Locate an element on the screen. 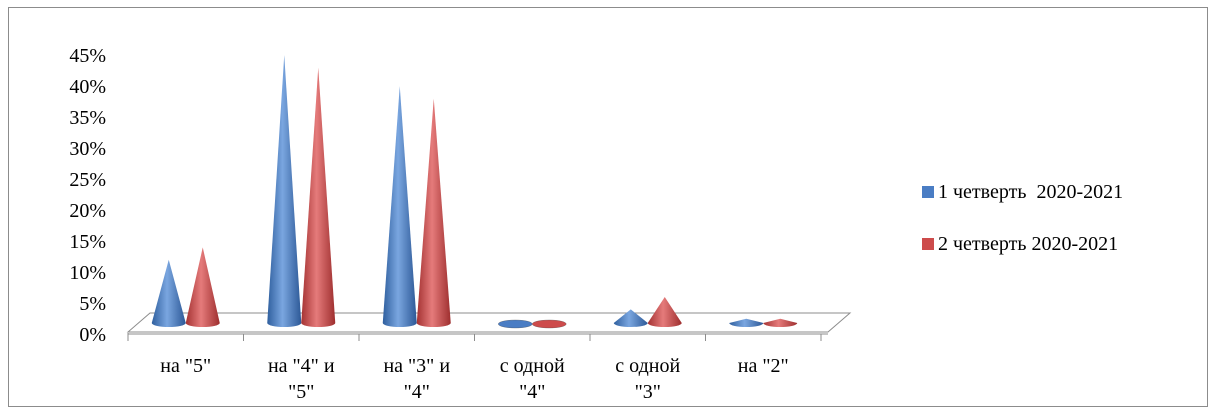 This screenshot has width=1215, height=414. y-tick-label: 30% is located at coordinates (87, 149).